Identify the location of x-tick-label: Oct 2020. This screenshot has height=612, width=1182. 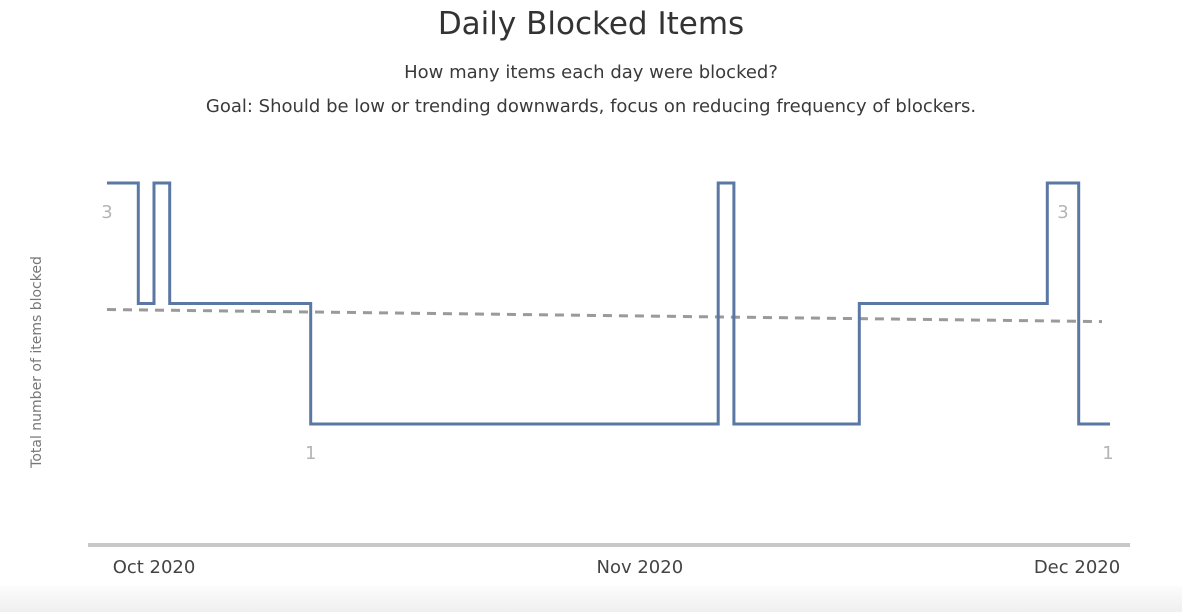
(154, 567).